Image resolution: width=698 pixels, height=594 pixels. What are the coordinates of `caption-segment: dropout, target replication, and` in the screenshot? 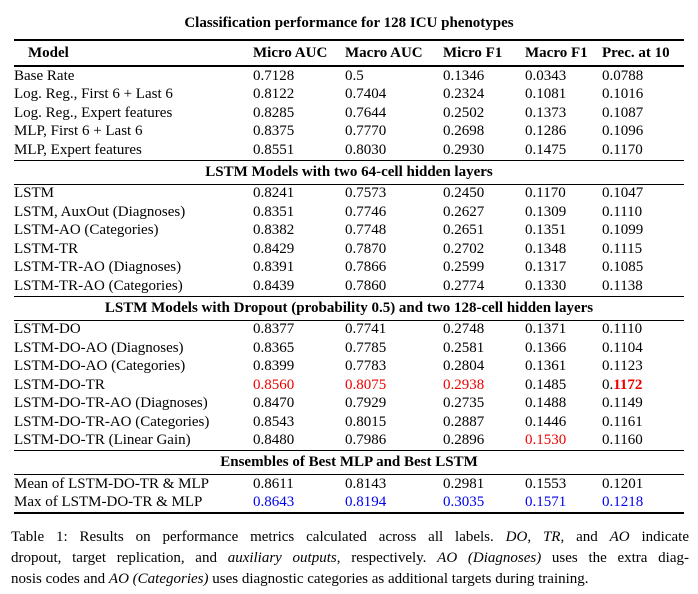 It's located at (119, 558).